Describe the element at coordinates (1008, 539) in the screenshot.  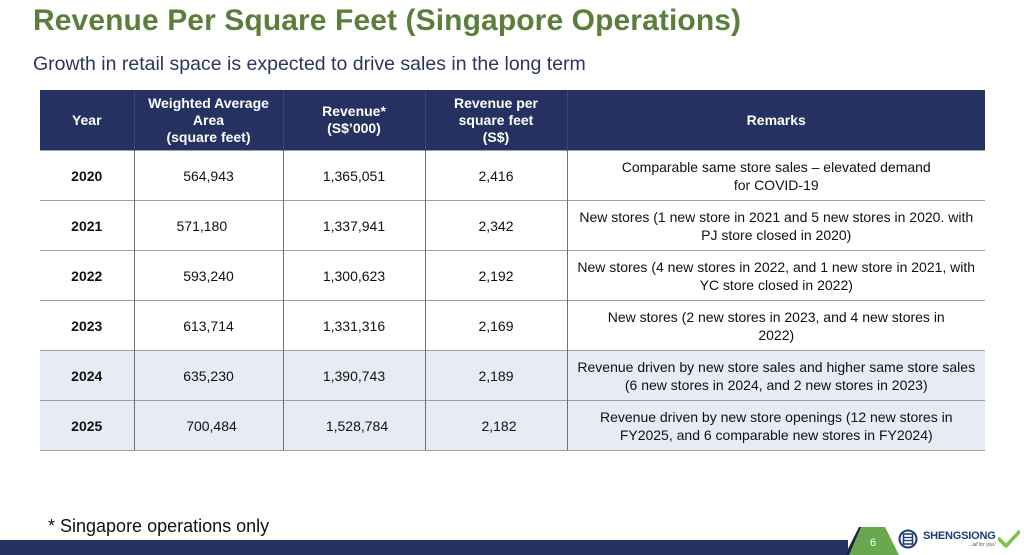
I see `checkmark-icon` at that location.